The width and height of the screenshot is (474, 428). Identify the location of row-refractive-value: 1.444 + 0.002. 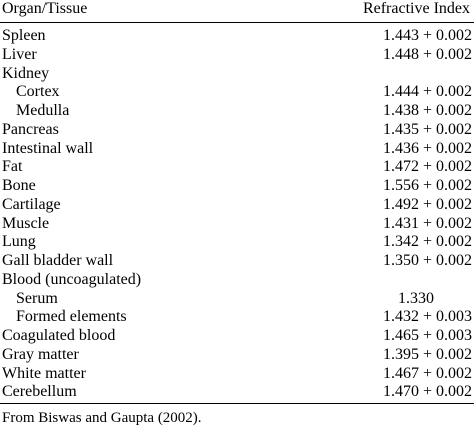
(427, 92).